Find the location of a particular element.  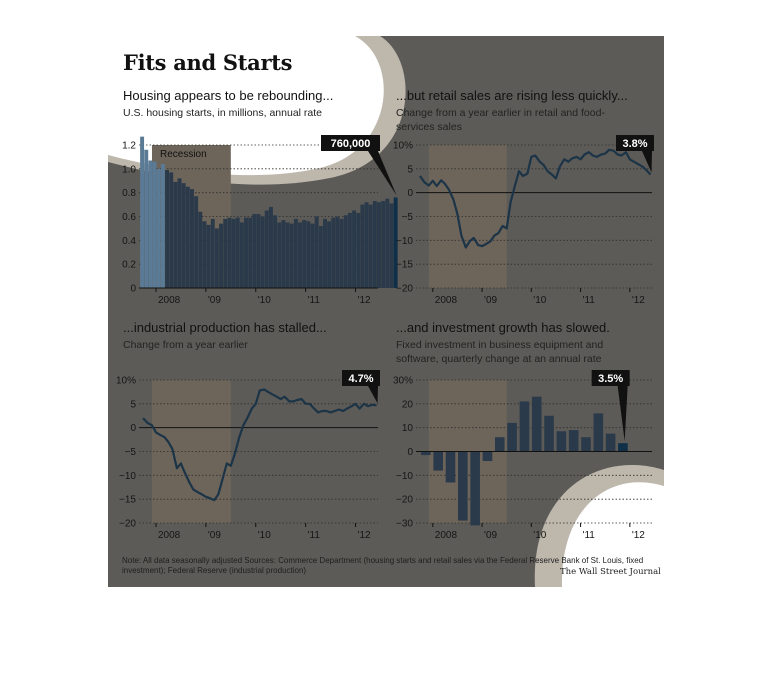

retail-callout-label: 3.8% is located at coordinates (634, 144).